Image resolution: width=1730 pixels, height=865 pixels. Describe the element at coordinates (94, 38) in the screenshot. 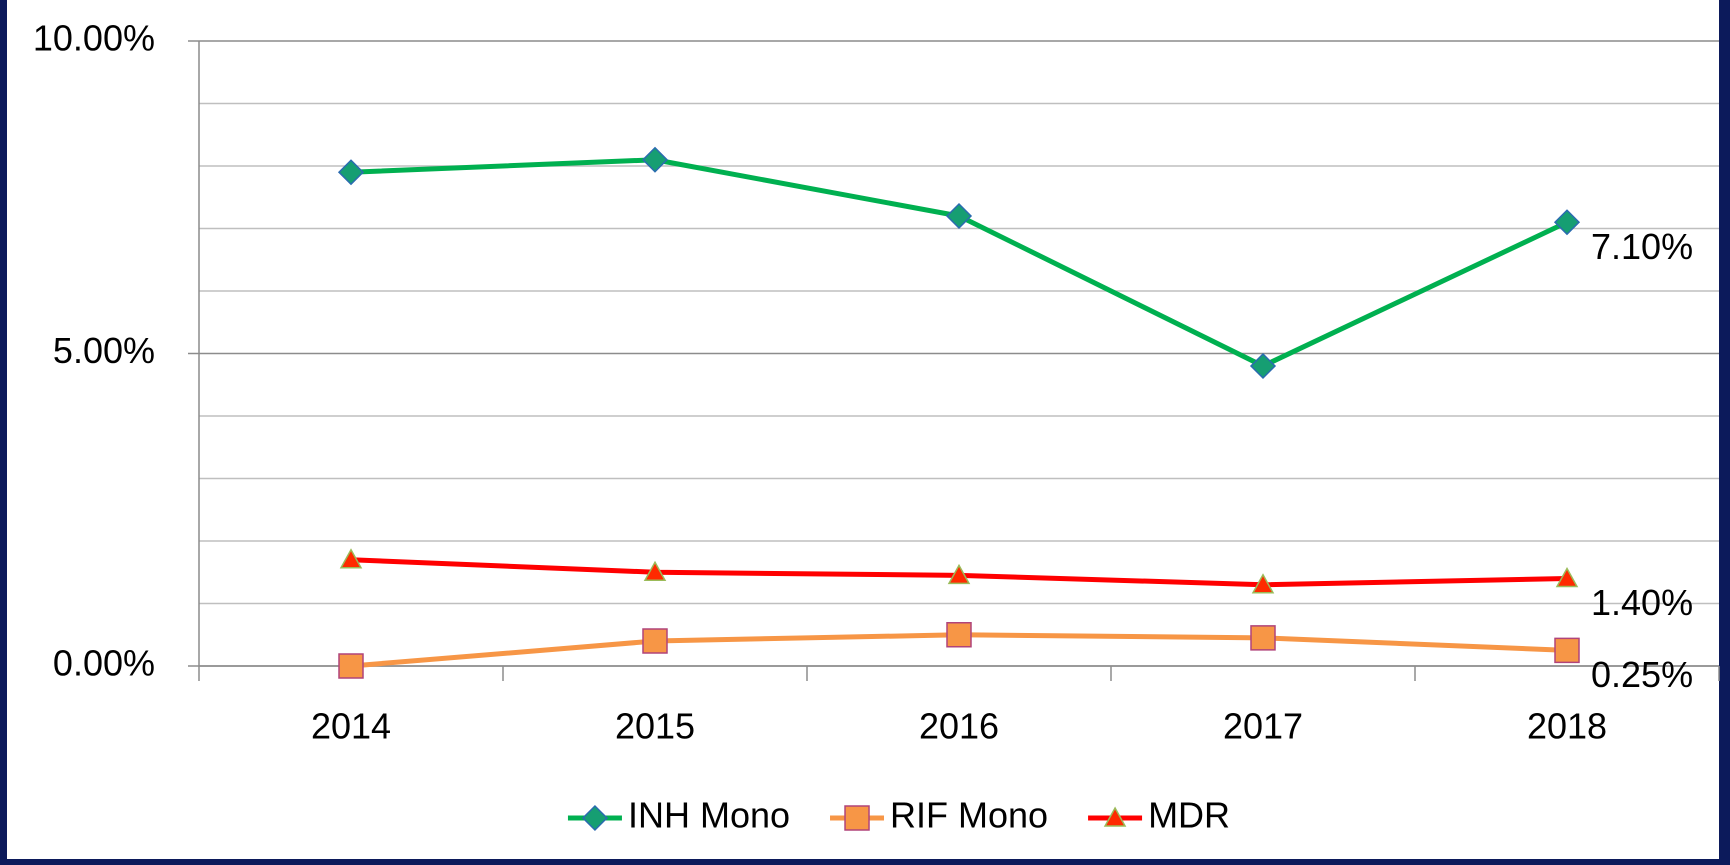

I see `y-tick-label: 10.00%` at that location.